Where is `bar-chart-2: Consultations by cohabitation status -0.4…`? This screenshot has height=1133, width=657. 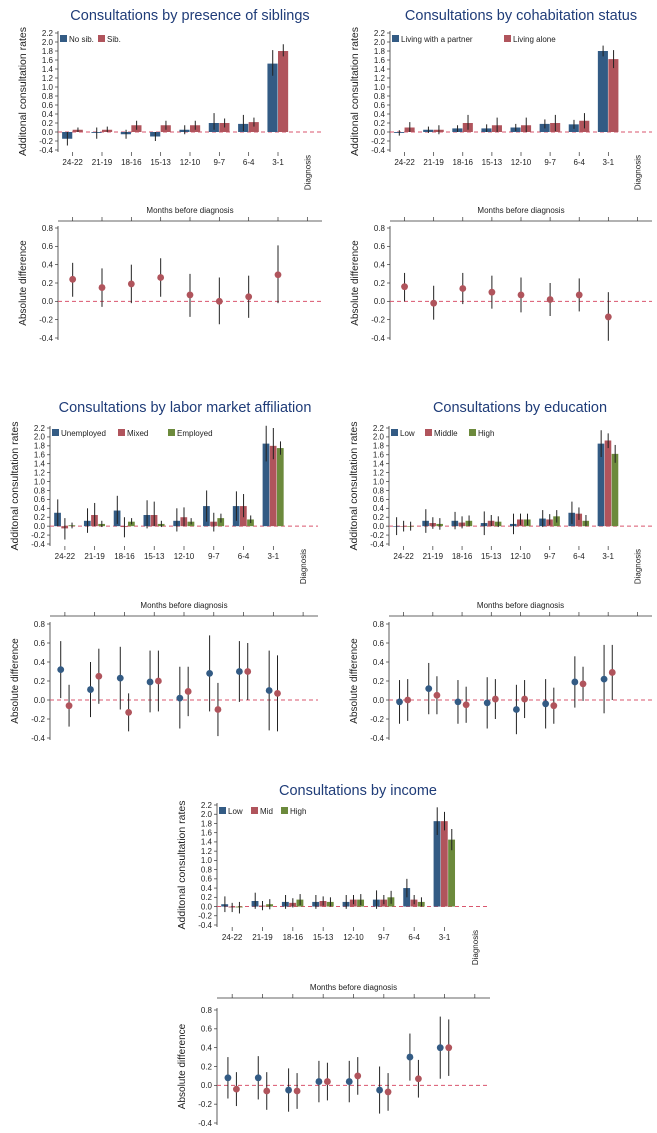
bar-chart-2: Consultations by cohabitation status -0.4… is located at coordinates (500, 115).